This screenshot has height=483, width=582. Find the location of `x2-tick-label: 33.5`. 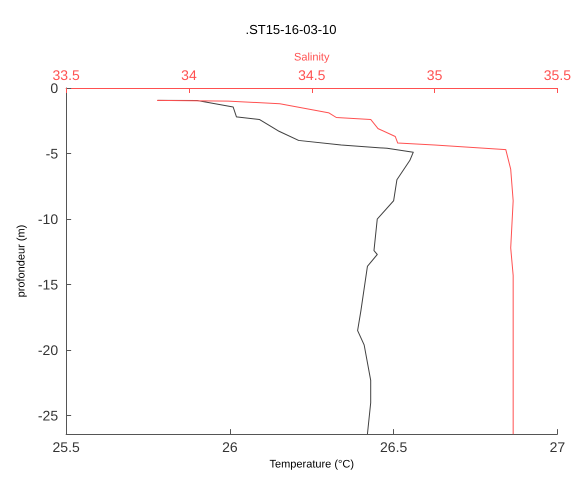

x2-tick-label: 33.5 is located at coordinates (66, 75).